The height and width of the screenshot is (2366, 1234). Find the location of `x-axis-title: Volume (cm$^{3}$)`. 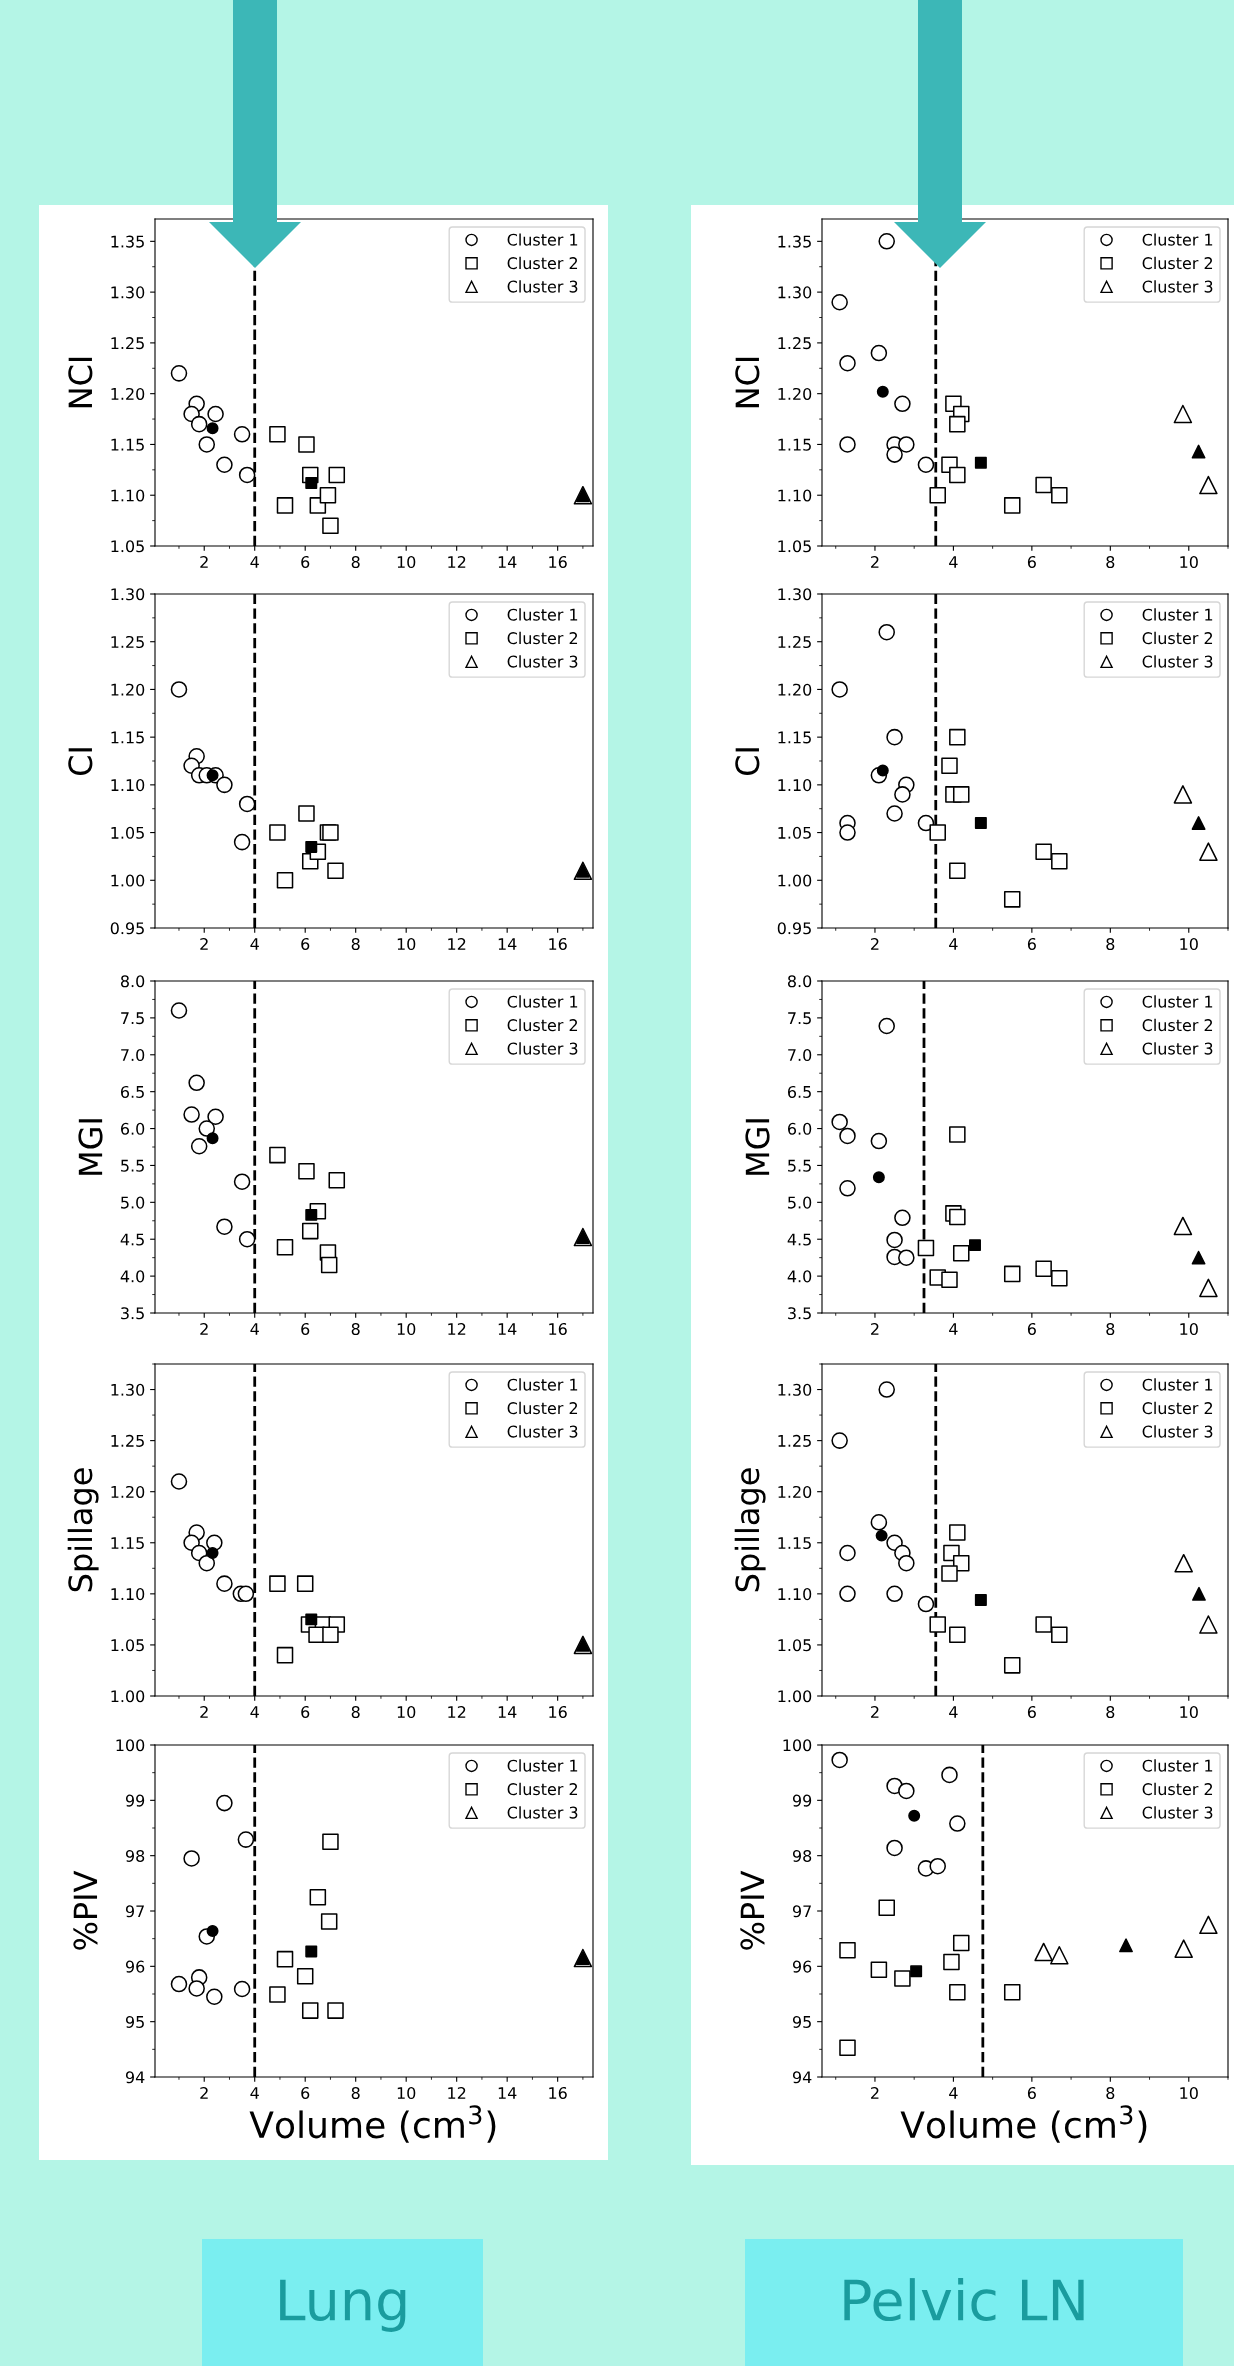

x-axis-title: Volume (cm$^{3}$) is located at coordinates (1023, 2124).